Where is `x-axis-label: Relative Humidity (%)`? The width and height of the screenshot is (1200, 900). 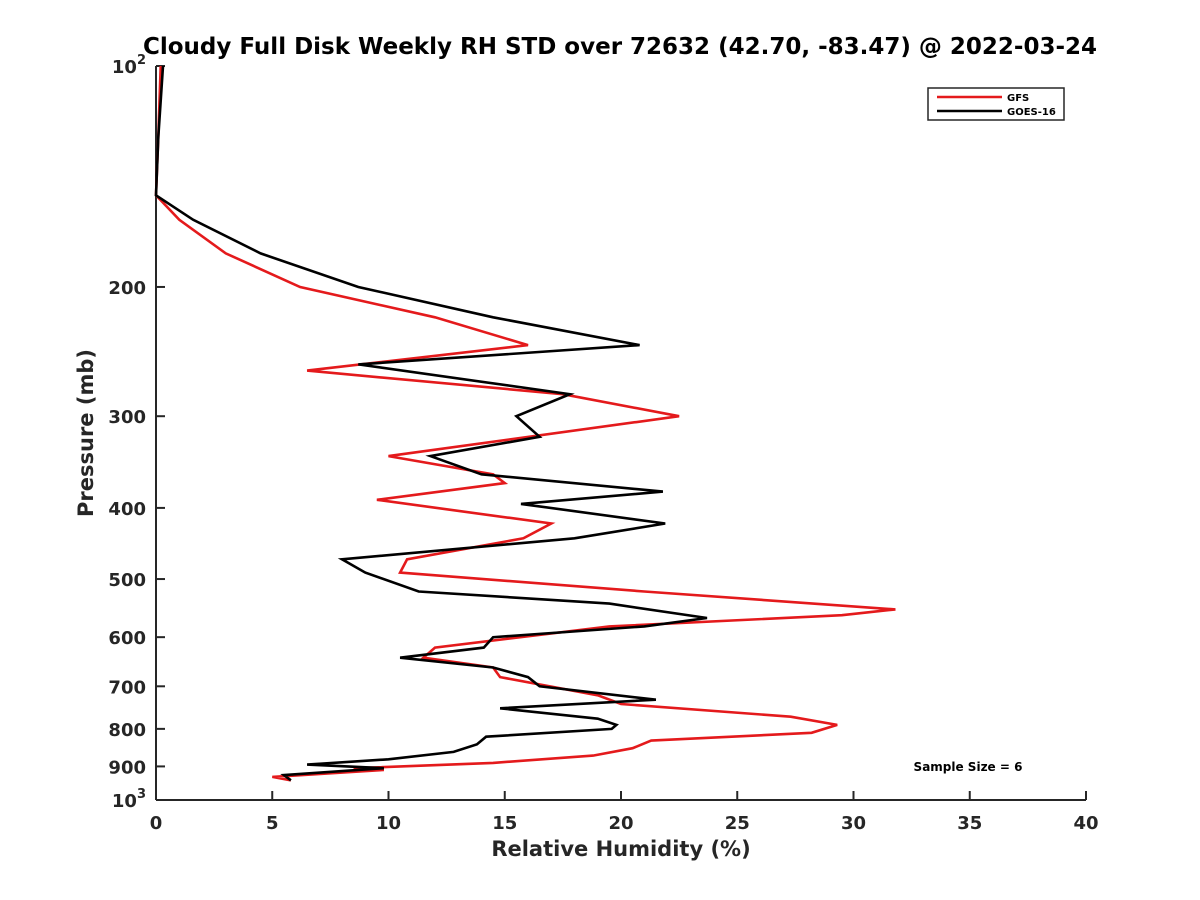 x-axis-label: Relative Humidity (%) is located at coordinates (620, 849).